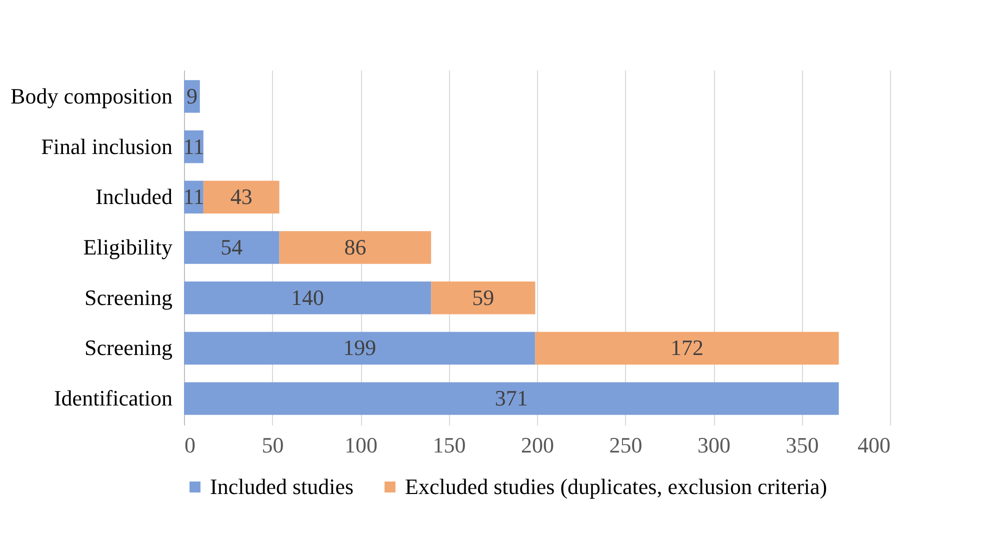 Image resolution: width=987 pixels, height=560 pixels. Describe the element at coordinates (616, 486) in the screenshot. I see `legend-label: Excluded studies (duplicates, exclusion criteria)` at that location.